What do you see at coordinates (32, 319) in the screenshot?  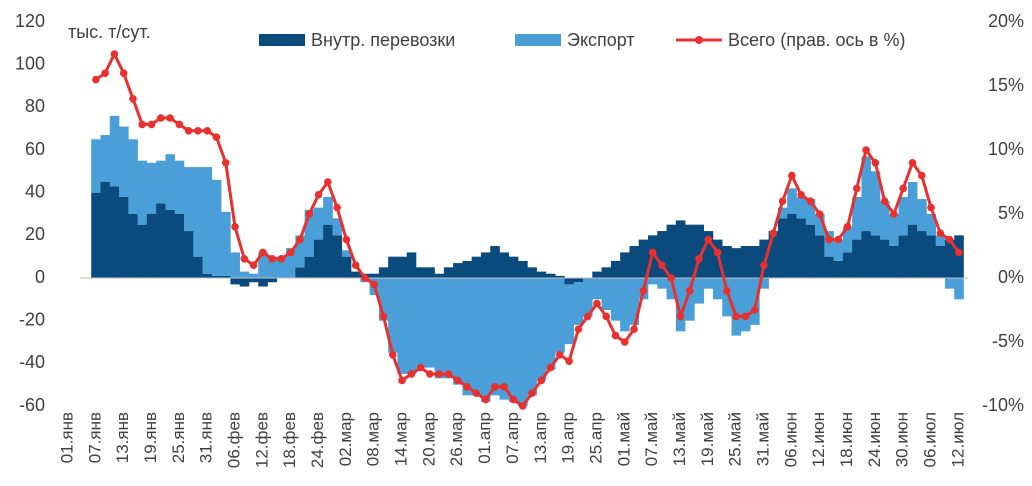 I see `y-tick-label: -20` at bounding box center [32, 319].